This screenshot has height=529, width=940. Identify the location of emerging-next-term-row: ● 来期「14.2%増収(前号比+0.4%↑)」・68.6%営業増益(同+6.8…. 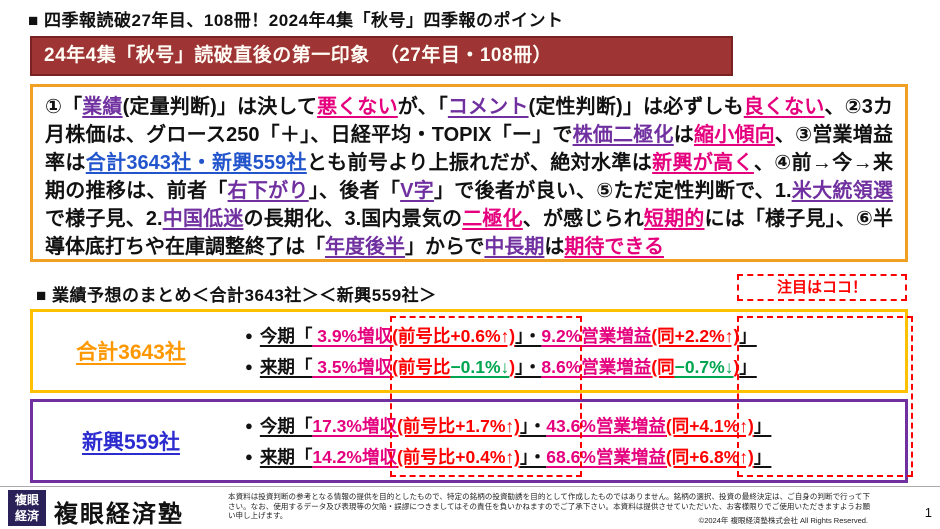
(508, 456).